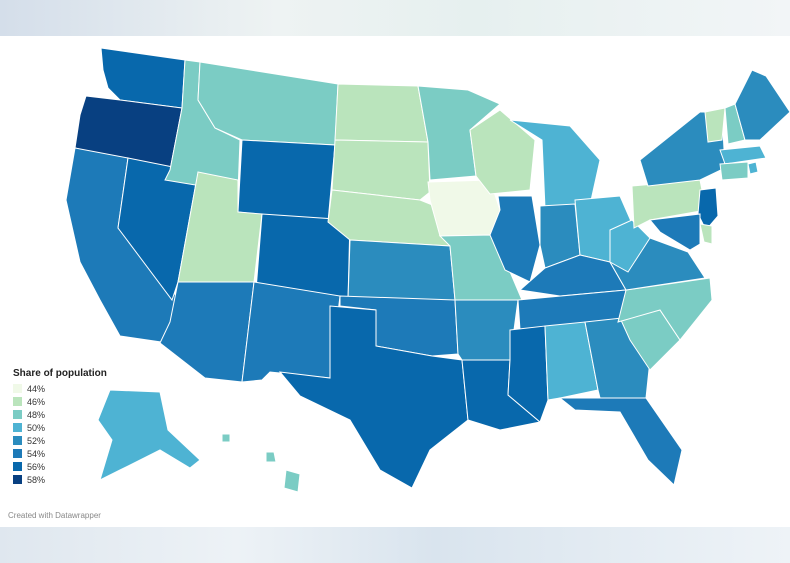 This screenshot has height=563, width=790. Describe the element at coordinates (60, 440) in the screenshot. I see `legend-item: 52%` at that location.